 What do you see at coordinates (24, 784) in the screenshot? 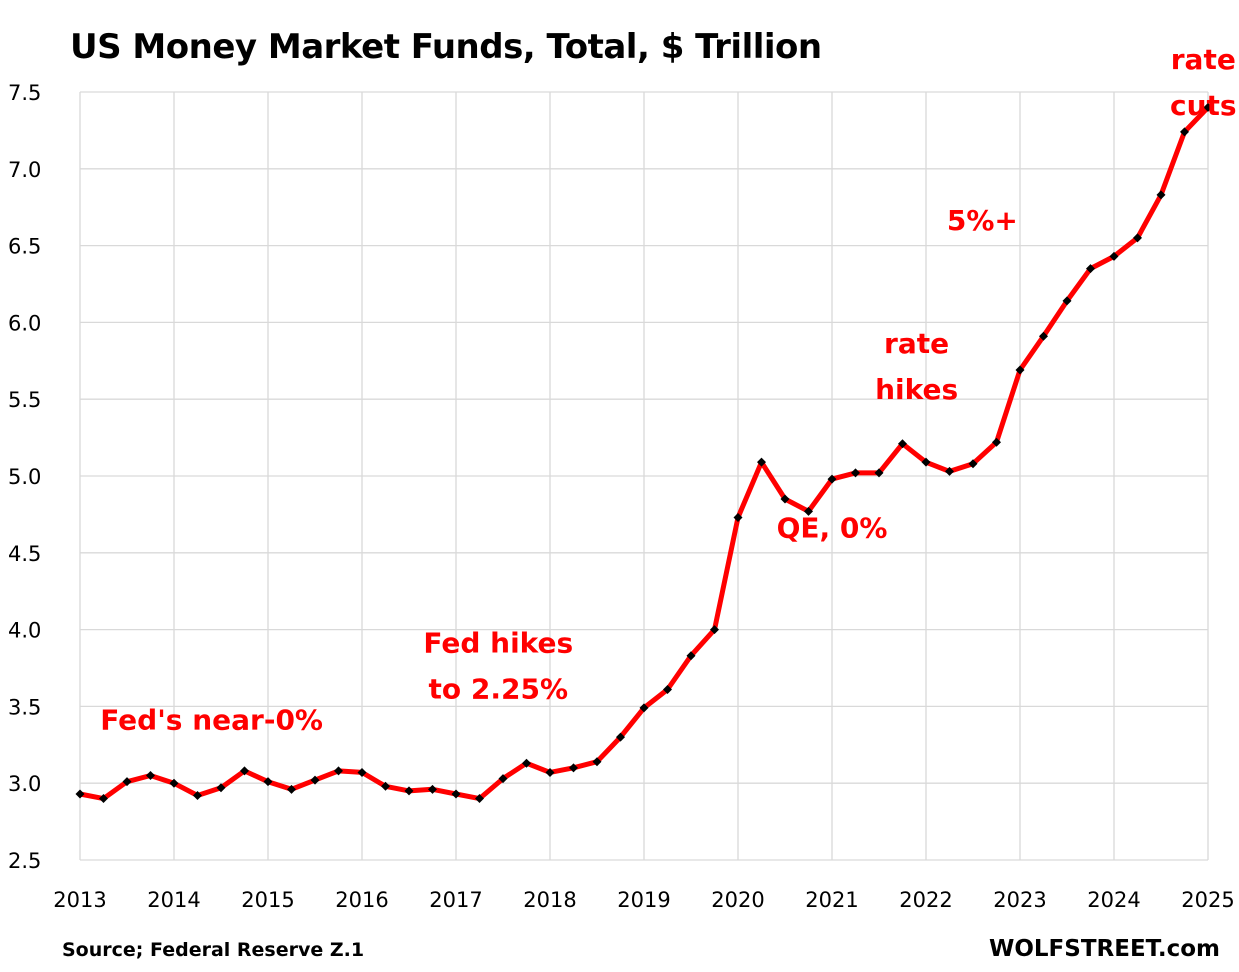
I see `y-tick-label: 3.0` at bounding box center [24, 784].